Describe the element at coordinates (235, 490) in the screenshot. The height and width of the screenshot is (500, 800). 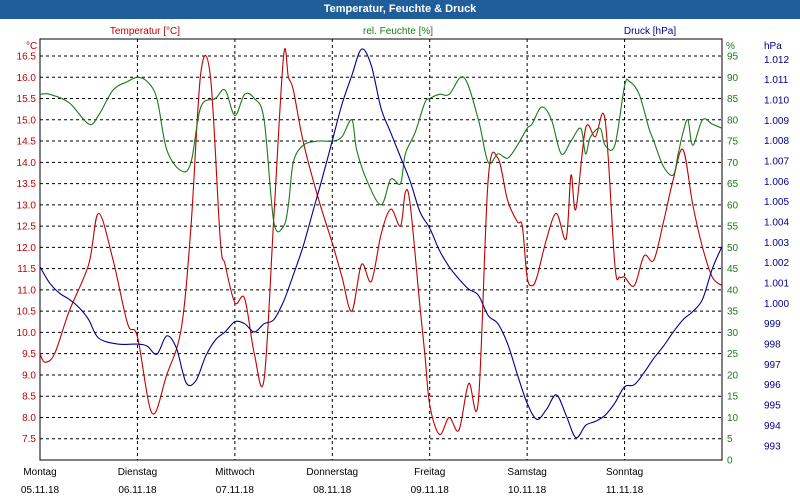
I see `x-tick-date: 07.11.18` at that location.